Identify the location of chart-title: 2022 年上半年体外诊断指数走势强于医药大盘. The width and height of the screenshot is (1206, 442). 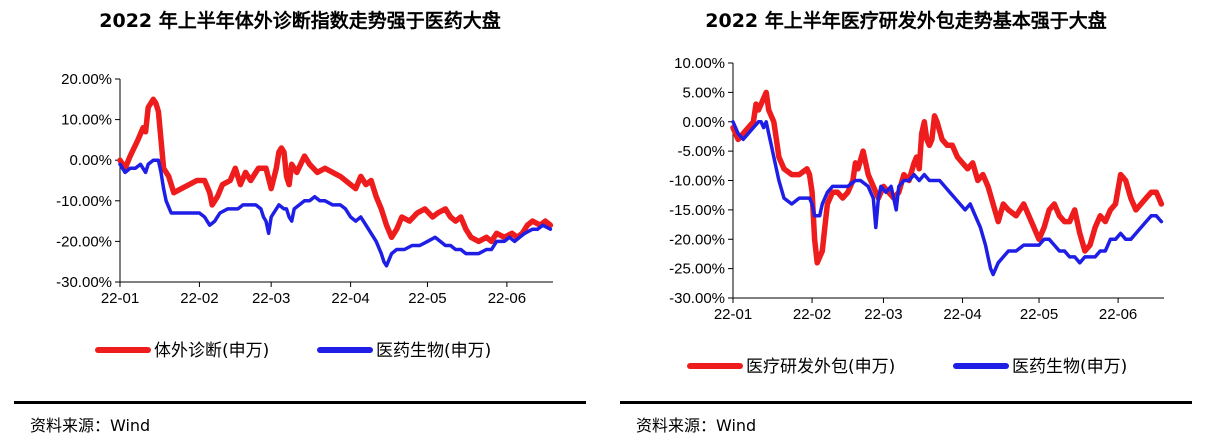
(300, 21).